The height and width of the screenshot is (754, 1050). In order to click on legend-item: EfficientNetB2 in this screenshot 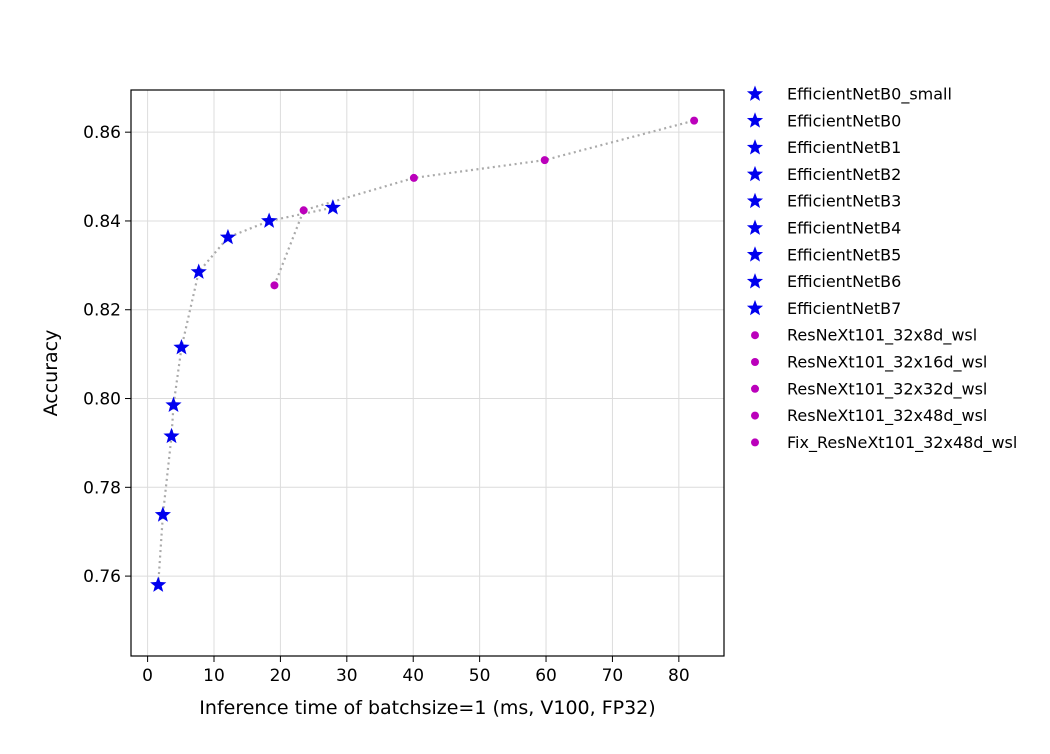, I will do `click(823, 174)`.